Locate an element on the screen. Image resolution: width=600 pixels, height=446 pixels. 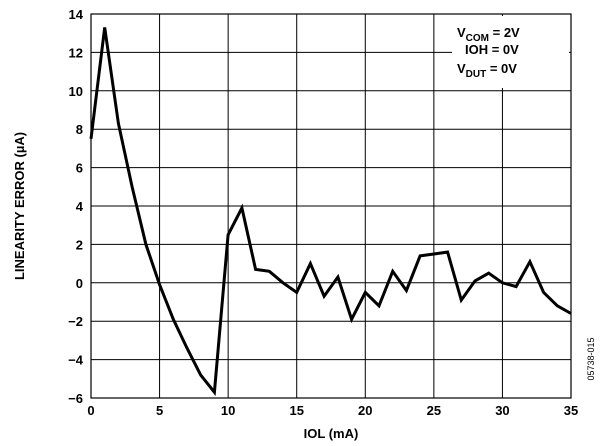
legend-annotation: VCOM = 2V IOH = 0V VDUT = 0V is located at coordinates (510, 52).